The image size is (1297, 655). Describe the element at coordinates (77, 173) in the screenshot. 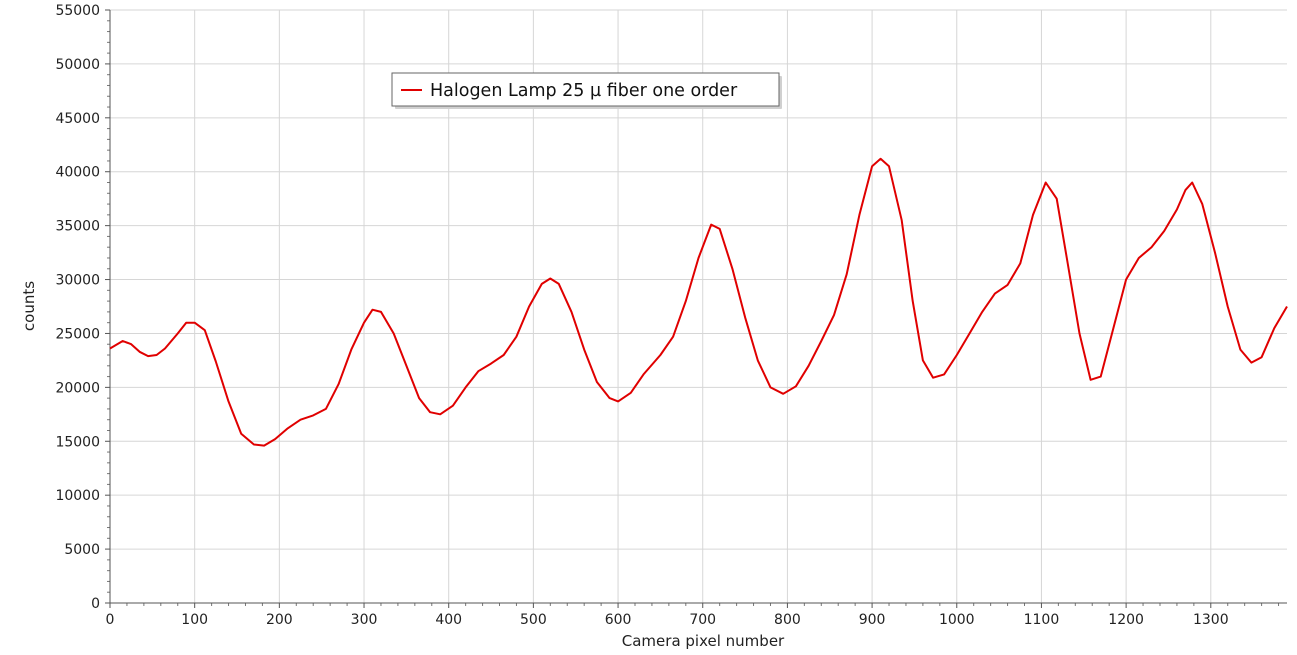

I see `y-tick-label: 40000` at that location.